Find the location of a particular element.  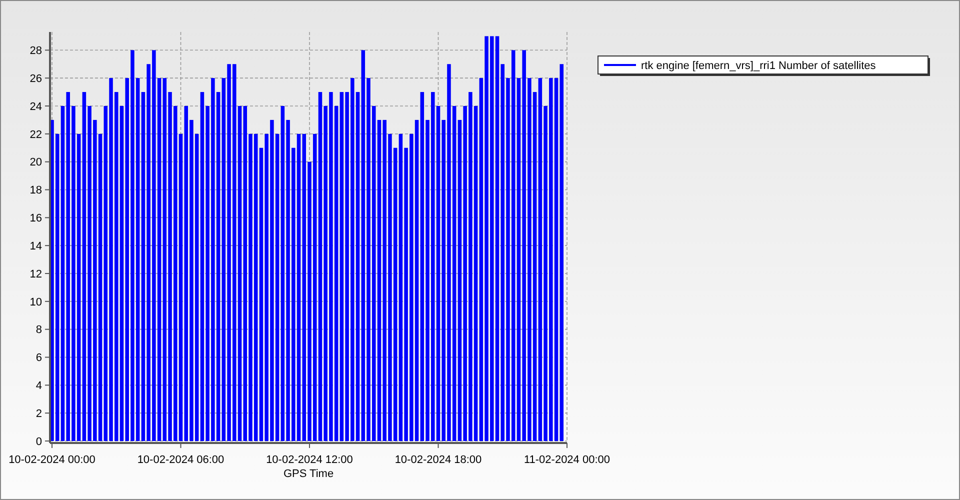

y-tick-label: 16 is located at coordinates (36, 218).